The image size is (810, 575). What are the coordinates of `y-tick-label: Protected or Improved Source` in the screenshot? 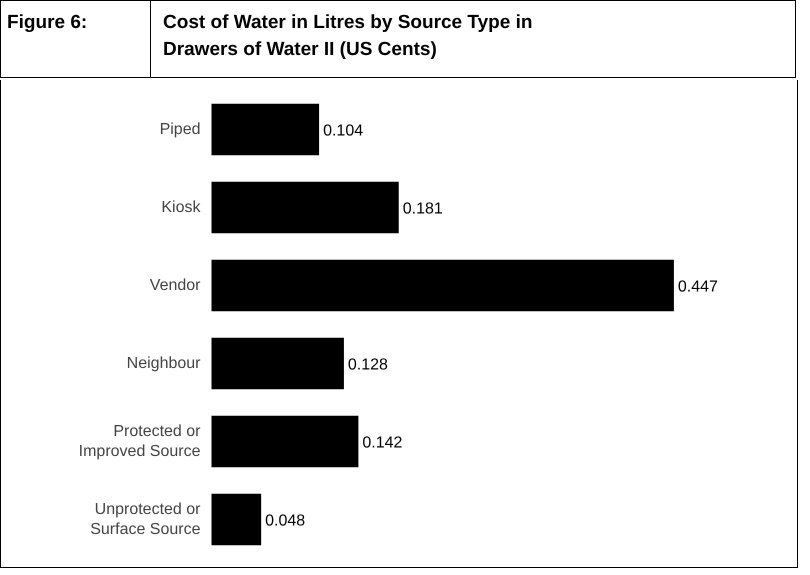 It's located at (140, 441).